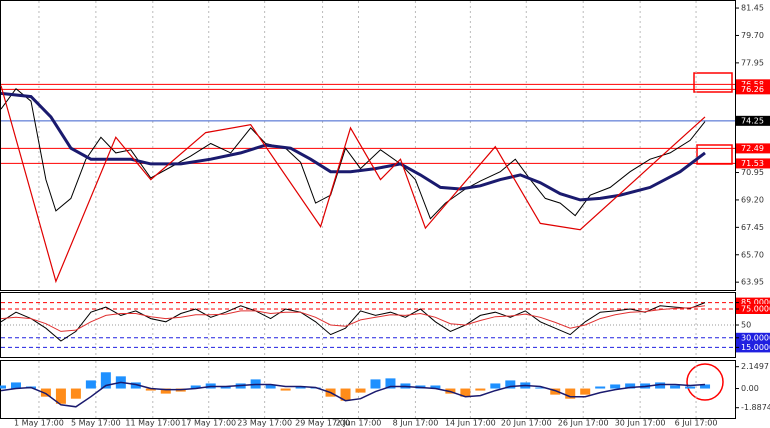  I want to click on highlight-circle, so click(705, 382).